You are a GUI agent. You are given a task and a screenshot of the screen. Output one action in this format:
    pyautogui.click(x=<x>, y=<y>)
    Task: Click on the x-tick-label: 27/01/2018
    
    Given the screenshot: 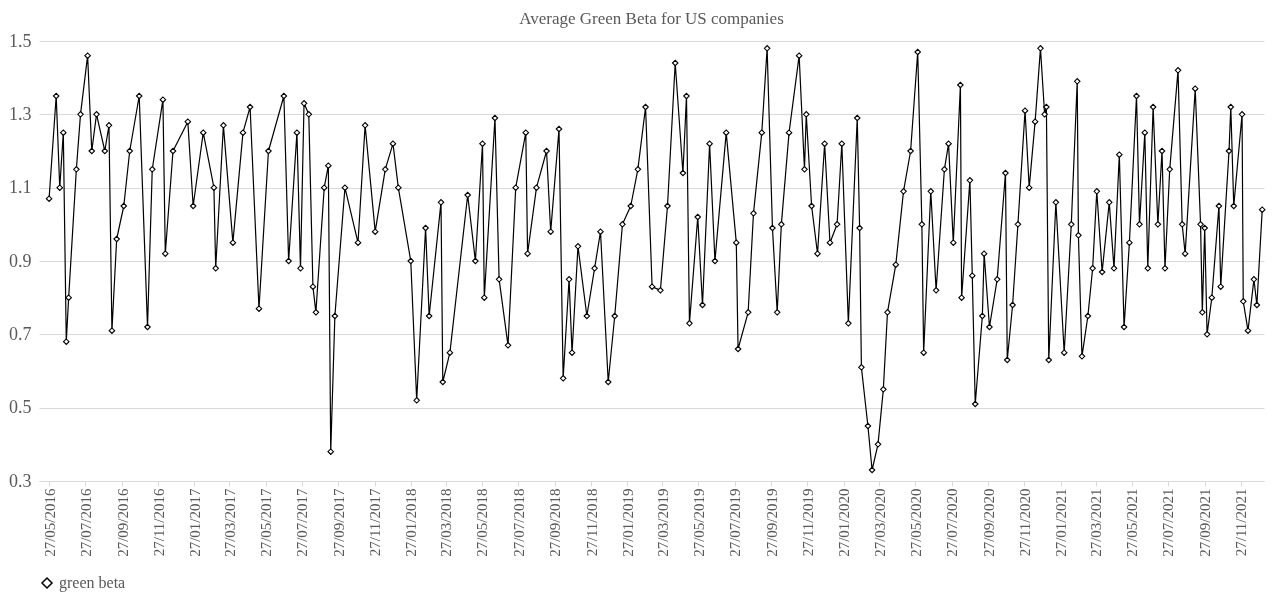 What is the action you would take?
    pyautogui.click(x=411, y=522)
    